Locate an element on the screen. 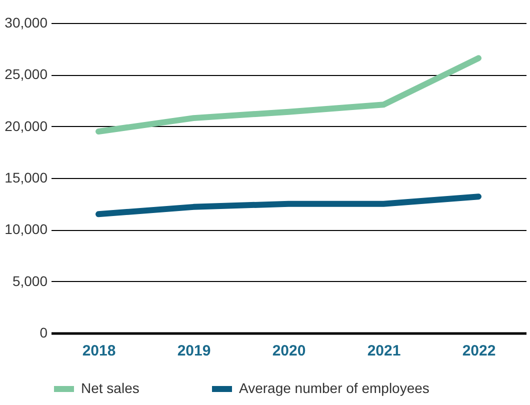 The height and width of the screenshot is (405, 530). y-tick-label: 5,000 is located at coordinates (30, 280).